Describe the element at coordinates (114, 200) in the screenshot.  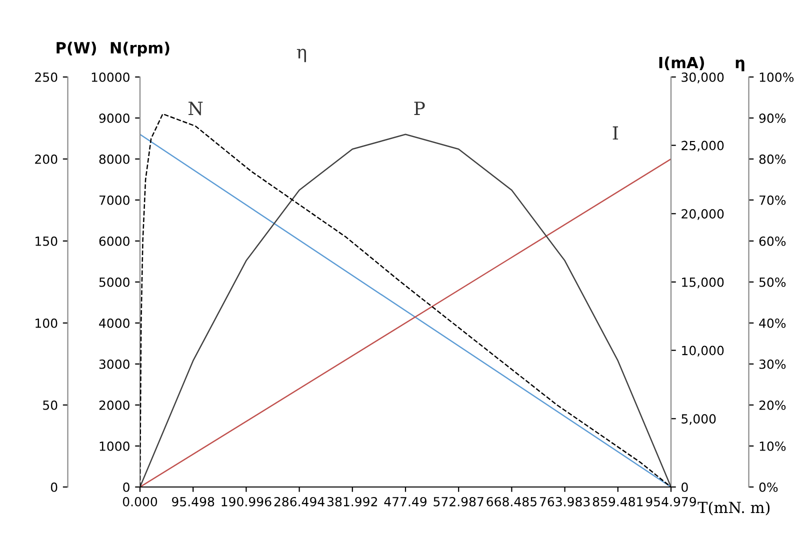
I see `y-tick-label: 7000` at that location.